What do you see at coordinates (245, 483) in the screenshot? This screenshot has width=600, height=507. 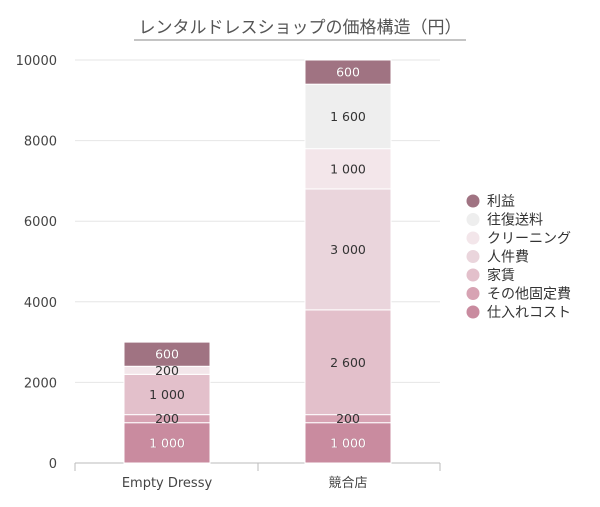 I see `x-axis-categories: Empty Dressy 競合店` at bounding box center [245, 483].